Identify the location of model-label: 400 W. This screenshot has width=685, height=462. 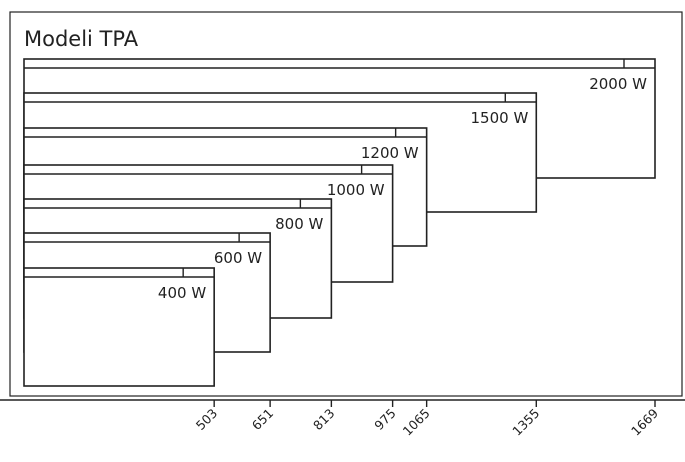
(182, 293).